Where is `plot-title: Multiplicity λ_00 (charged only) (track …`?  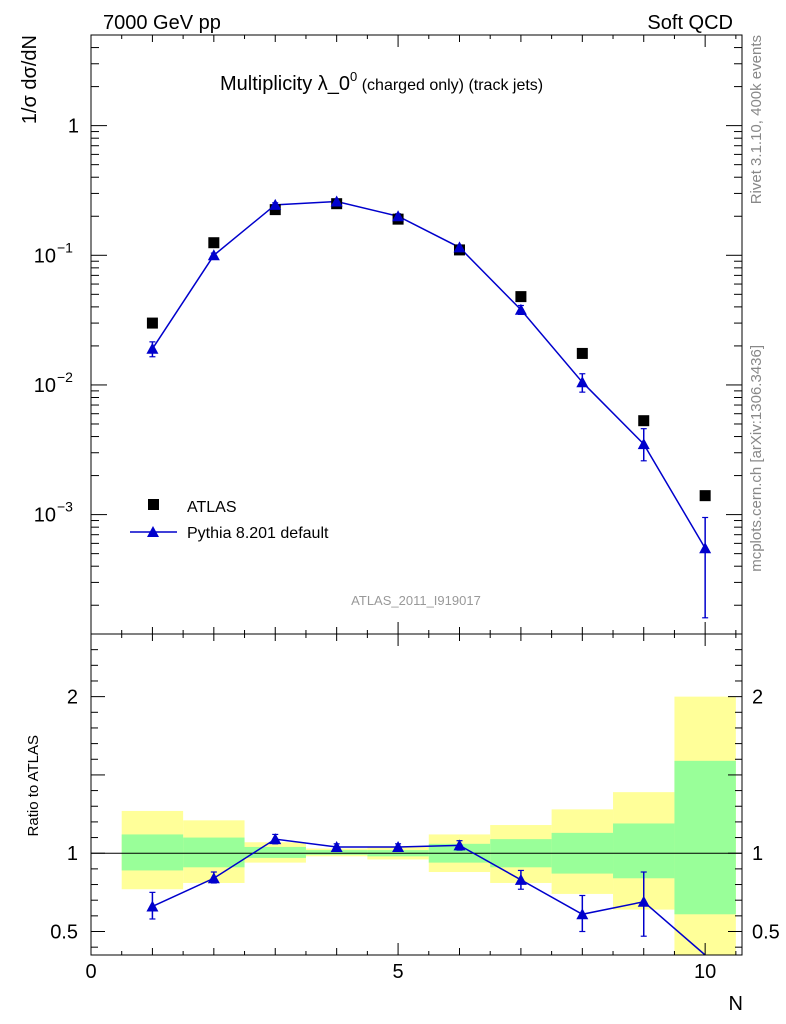 plot-title: Multiplicity λ_00 (charged only) (track … is located at coordinates (381, 82).